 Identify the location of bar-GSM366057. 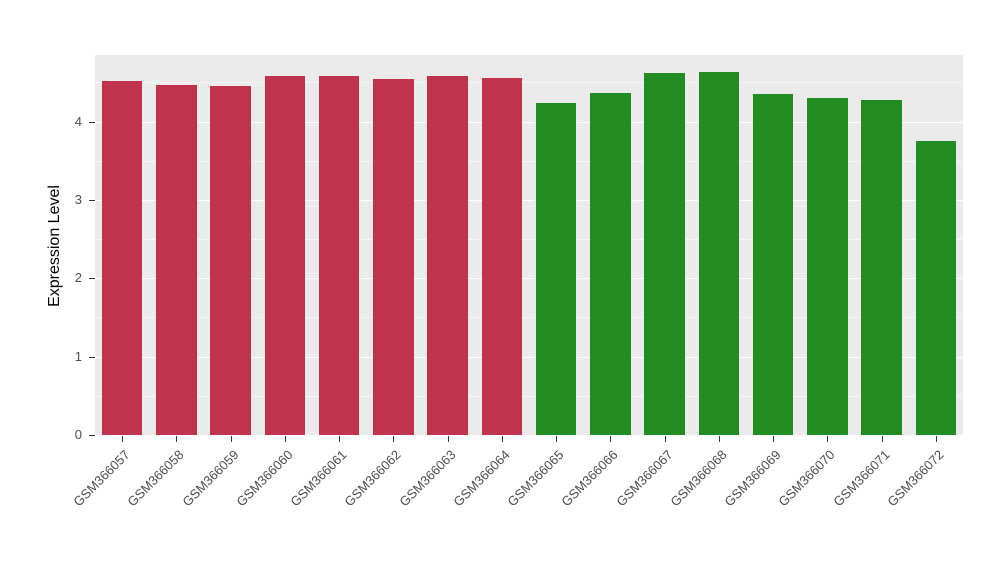
(122, 257).